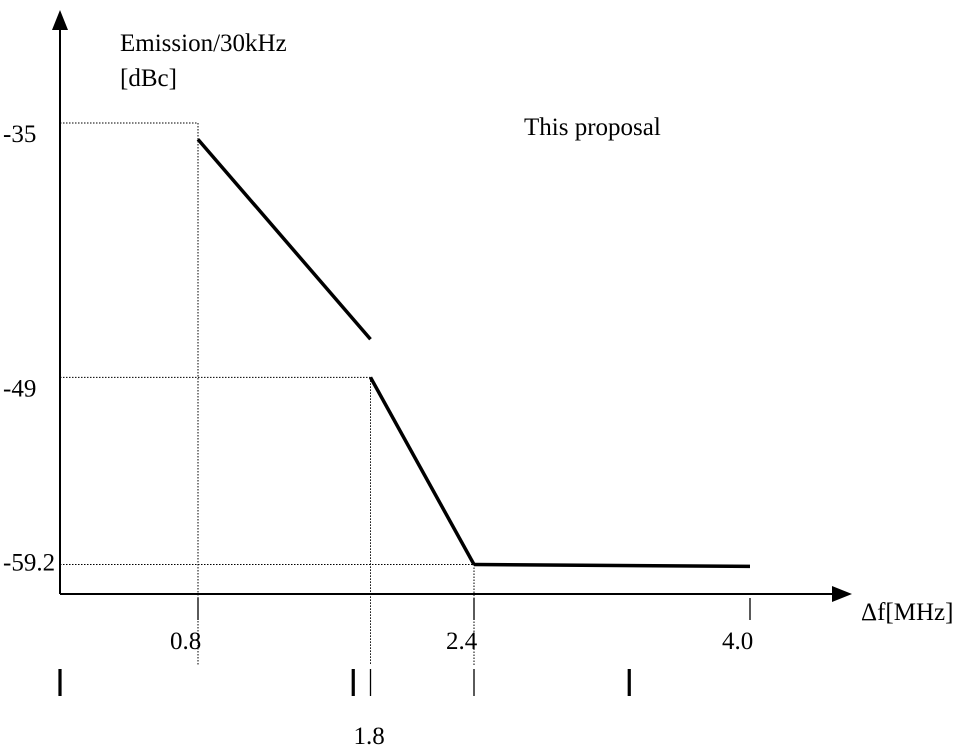 The image size is (980, 752). What do you see at coordinates (369, 736) in the screenshot?
I see `below-axis-tick-label: 1.8` at bounding box center [369, 736].